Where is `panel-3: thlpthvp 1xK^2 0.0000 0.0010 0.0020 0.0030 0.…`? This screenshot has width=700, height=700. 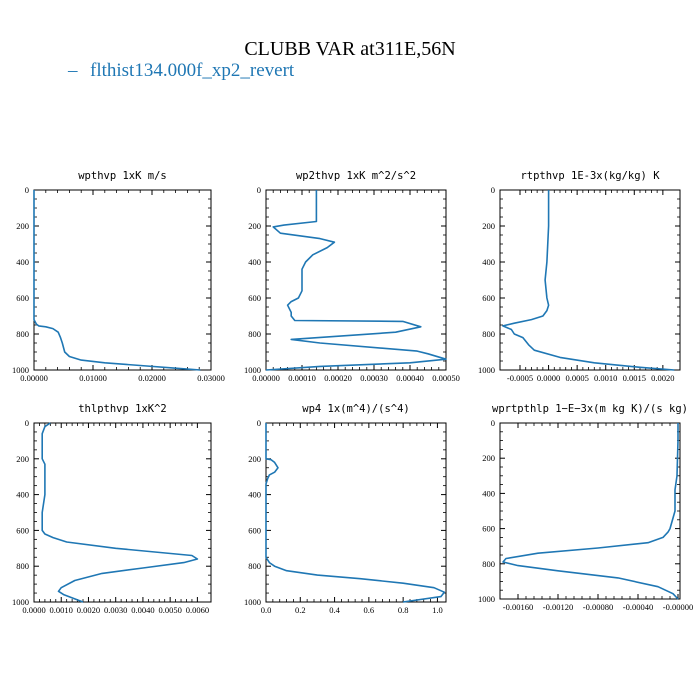
panel-3: thlpthvp 1xK^2 0.0000 0.0010 0.0020 0.0030 0.… is located at coordinates (112, 509).